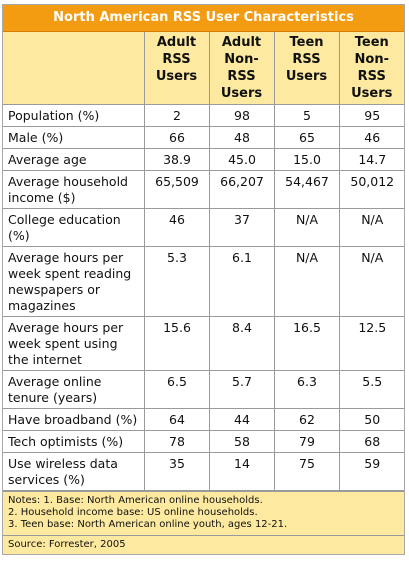 This screenshot has height=583, width=409. What do you see at coordinates (306, 159) in the screenshot?
I see `cell-value: 15.0` at bounding box center [306, 159].